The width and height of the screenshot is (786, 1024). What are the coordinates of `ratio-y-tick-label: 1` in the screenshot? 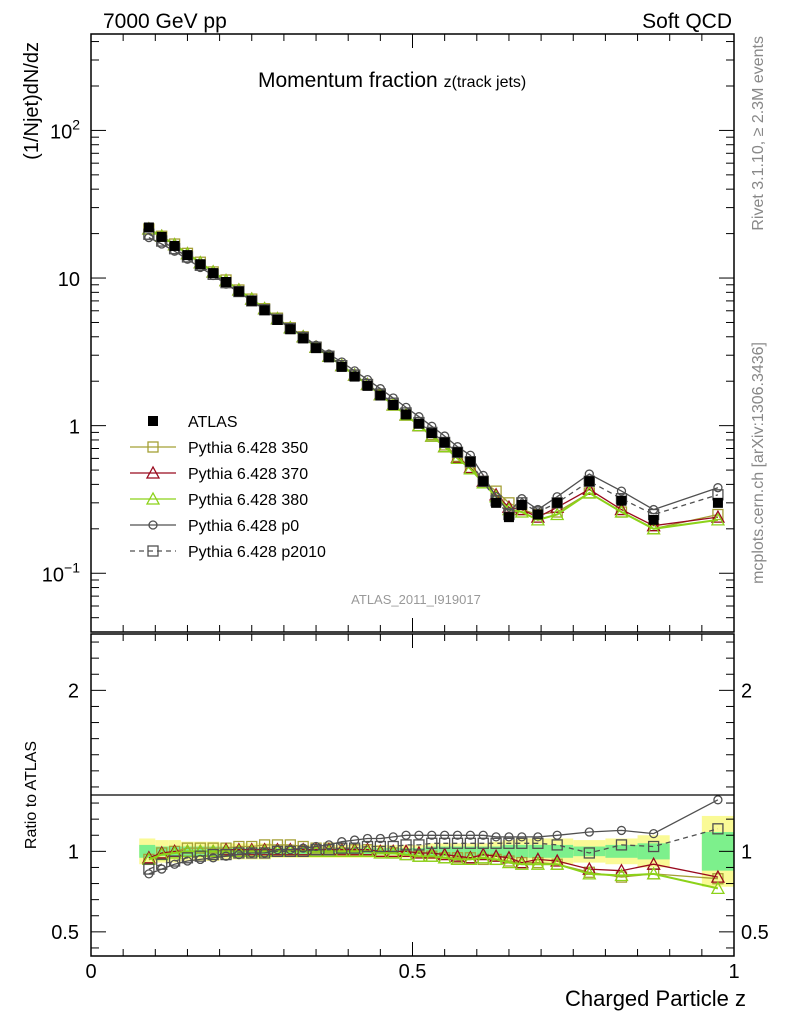 It's located at (73, 852).